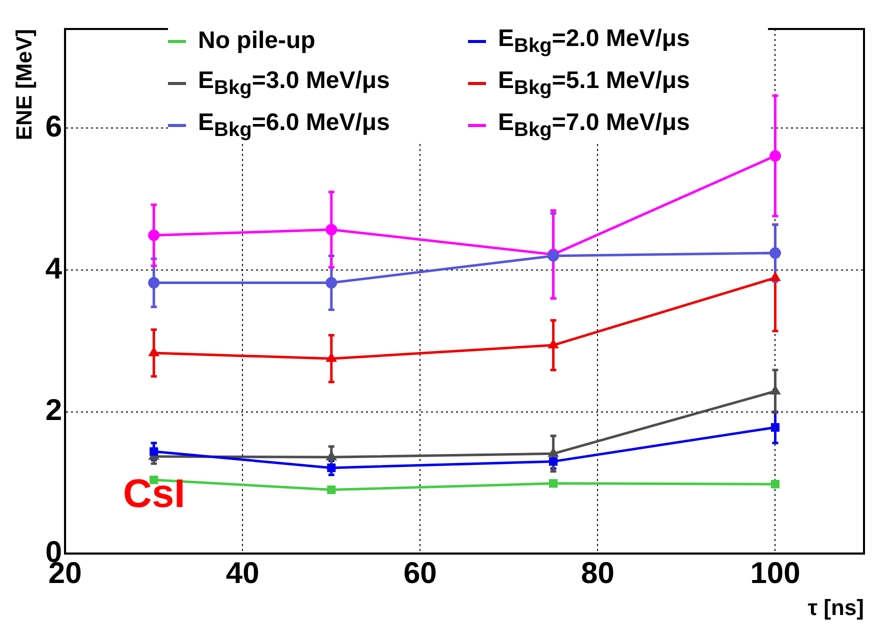 The width and height of the screenshot is (884, 630). What do you see at coordinates (597, 573) in the screenshot?
I see `x-tick-label: 80` at bounding box center [597, 573].